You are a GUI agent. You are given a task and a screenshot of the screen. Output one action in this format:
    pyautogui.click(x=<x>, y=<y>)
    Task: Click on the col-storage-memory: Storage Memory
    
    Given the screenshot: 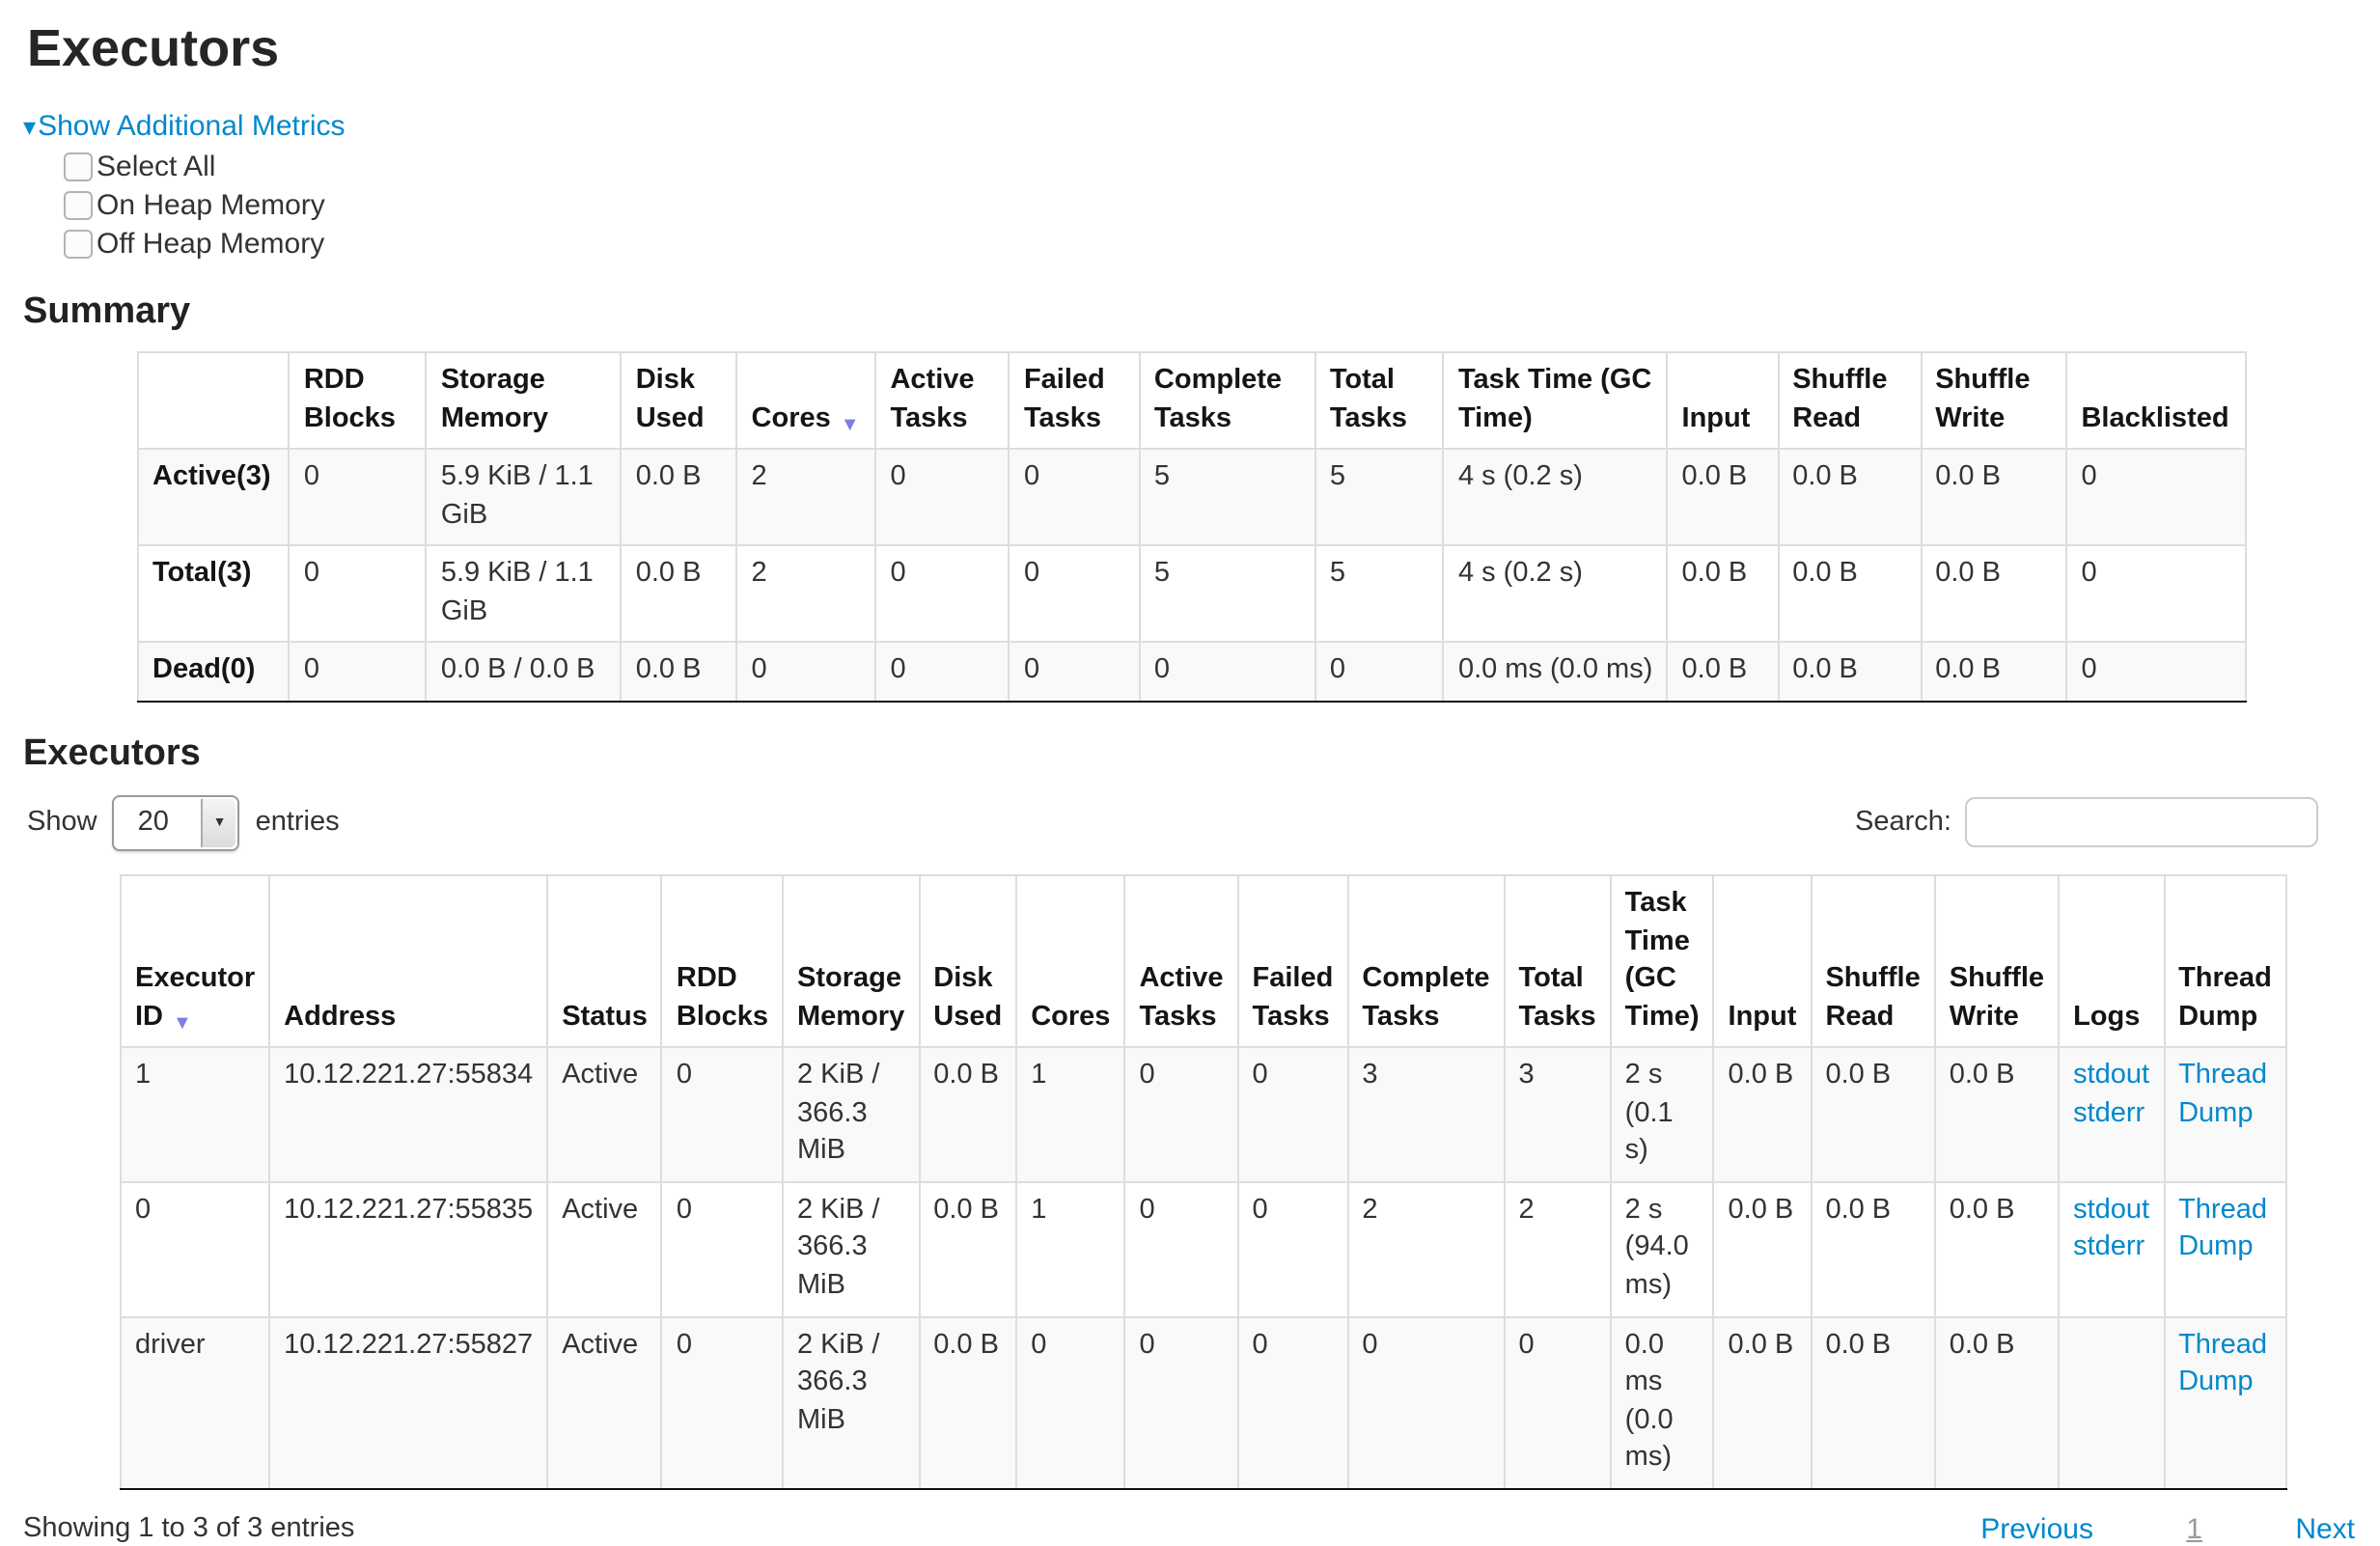 What is the action you would take?
    pyautogui.click(x=851, y=961)
    